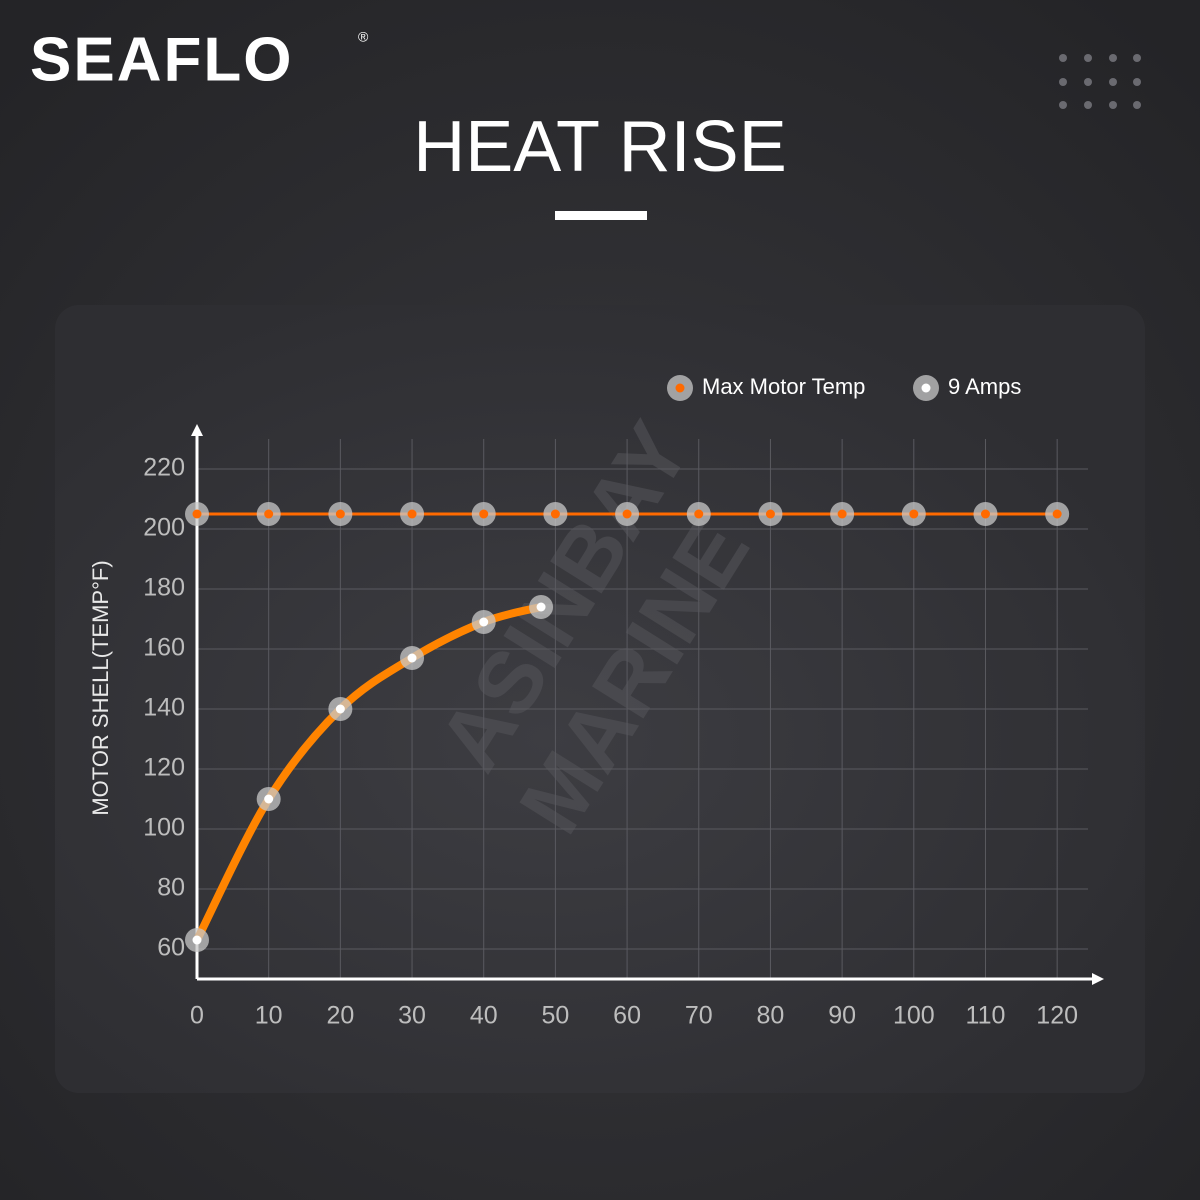 The height and width of the screenshot is (1200, 1200). I want to click on y-tick-label: 200, so click(164, 528).